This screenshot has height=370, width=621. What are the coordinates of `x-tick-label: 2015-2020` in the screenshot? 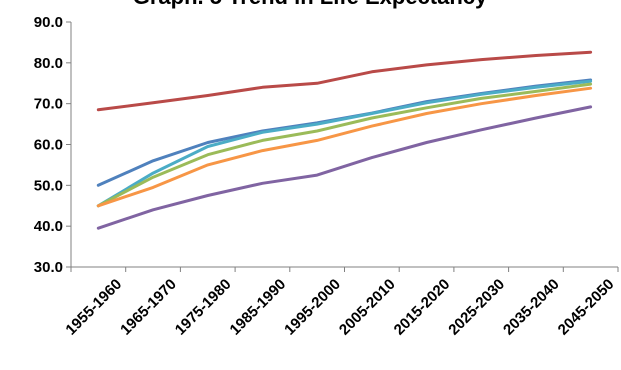 It's located at (422, 307).